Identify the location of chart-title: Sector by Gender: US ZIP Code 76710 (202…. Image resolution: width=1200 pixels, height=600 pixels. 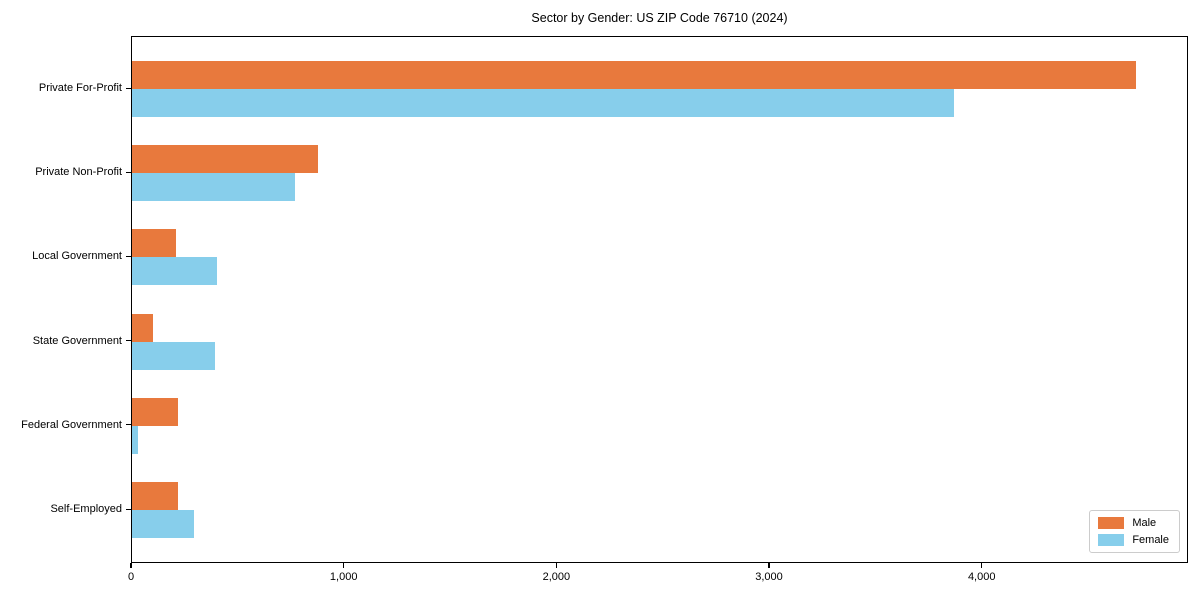
(659, 18).